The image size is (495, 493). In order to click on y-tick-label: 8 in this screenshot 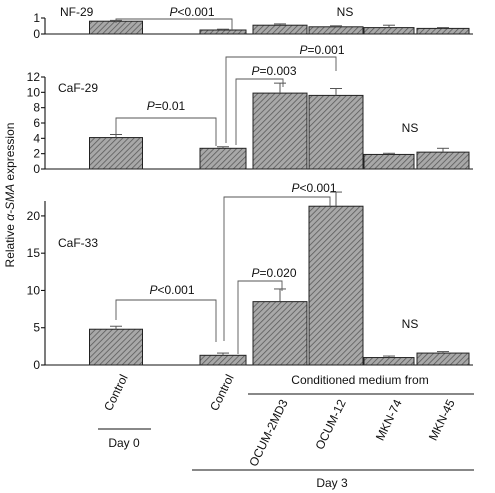, I will do `click(36, 108)`.